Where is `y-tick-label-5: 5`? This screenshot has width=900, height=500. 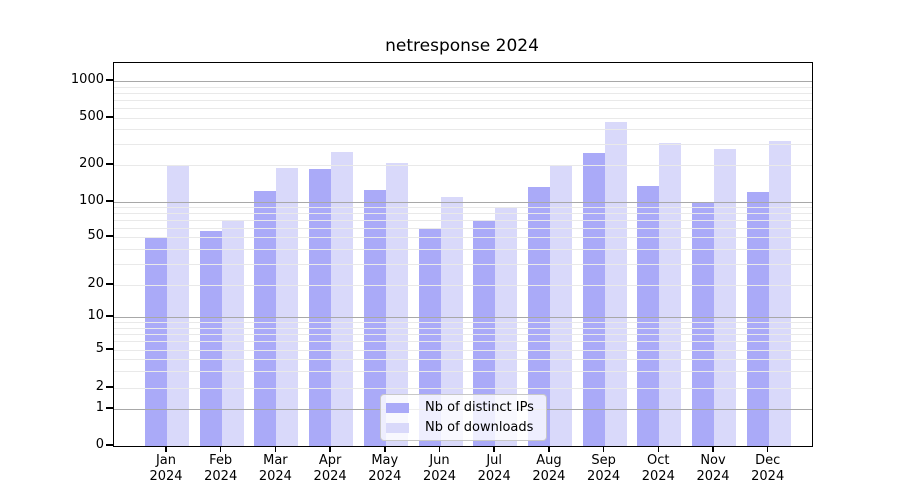 y-tick-label-5: 5 is located at coordinates (99, 348).